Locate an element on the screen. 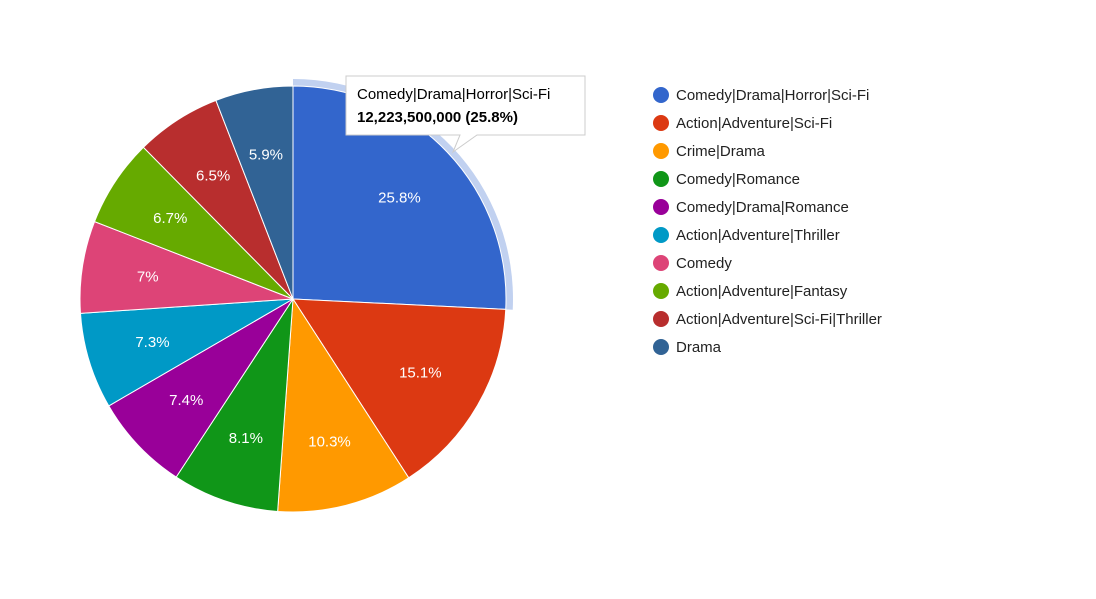  legend-item-comedy-romance: Comedy|Romance is located at coordinates (726, 179).